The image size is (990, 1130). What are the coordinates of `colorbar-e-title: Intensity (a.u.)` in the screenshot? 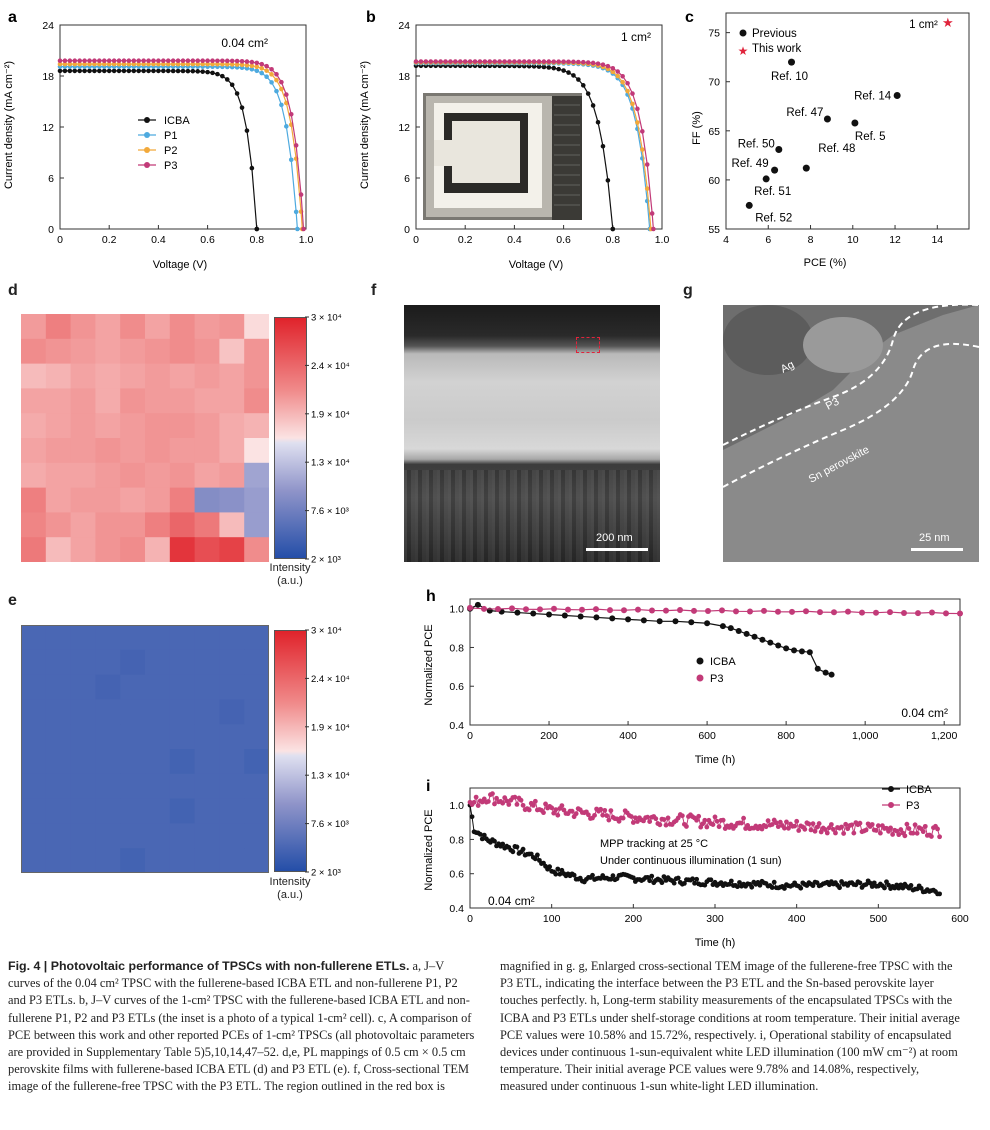 It's located at (290, 888).